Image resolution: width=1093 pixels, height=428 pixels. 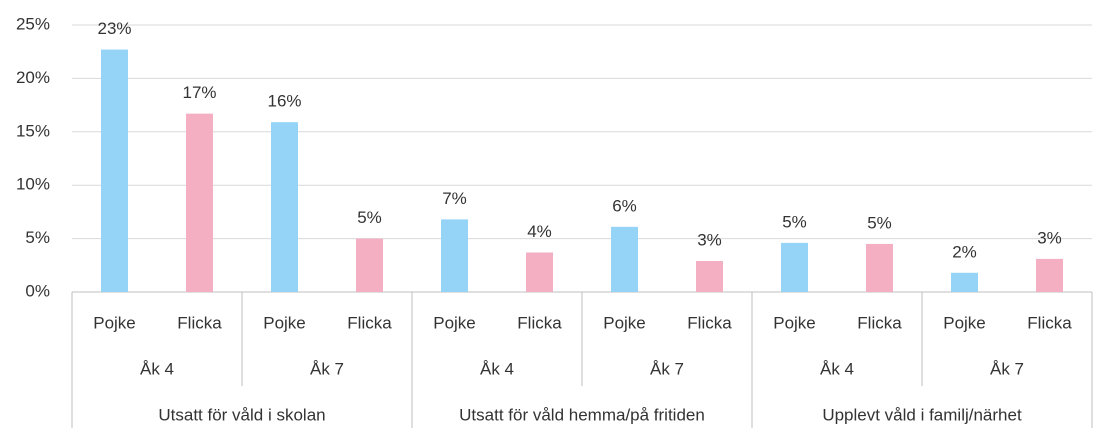 What do you see at coordinates (922, 414) in the screenshot?
I see `supergroup-label: Upplevt våld i familj/närhet` at bounding box center [922, 414].